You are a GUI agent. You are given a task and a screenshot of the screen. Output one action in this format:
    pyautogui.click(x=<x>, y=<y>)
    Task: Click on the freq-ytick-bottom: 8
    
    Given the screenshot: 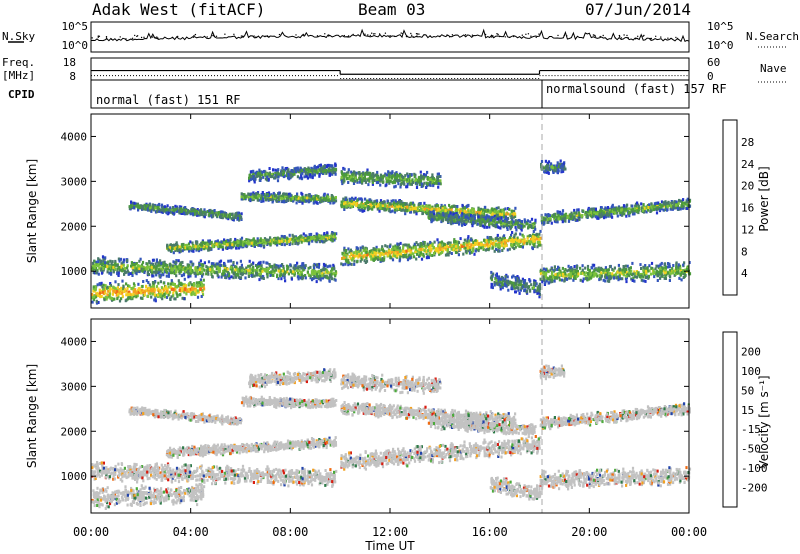 What is the action you would take?
    pyautogui.click(x=72, y=76)
    